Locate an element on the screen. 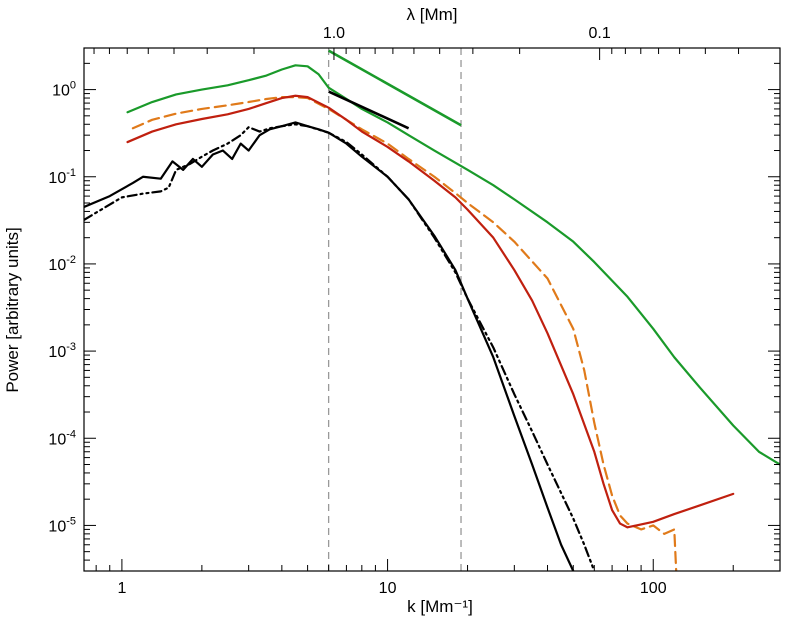 The height and width of the screenshot is (628, 789). y-tick-label: 10⁻¹ is located at coordinates (62, 177).